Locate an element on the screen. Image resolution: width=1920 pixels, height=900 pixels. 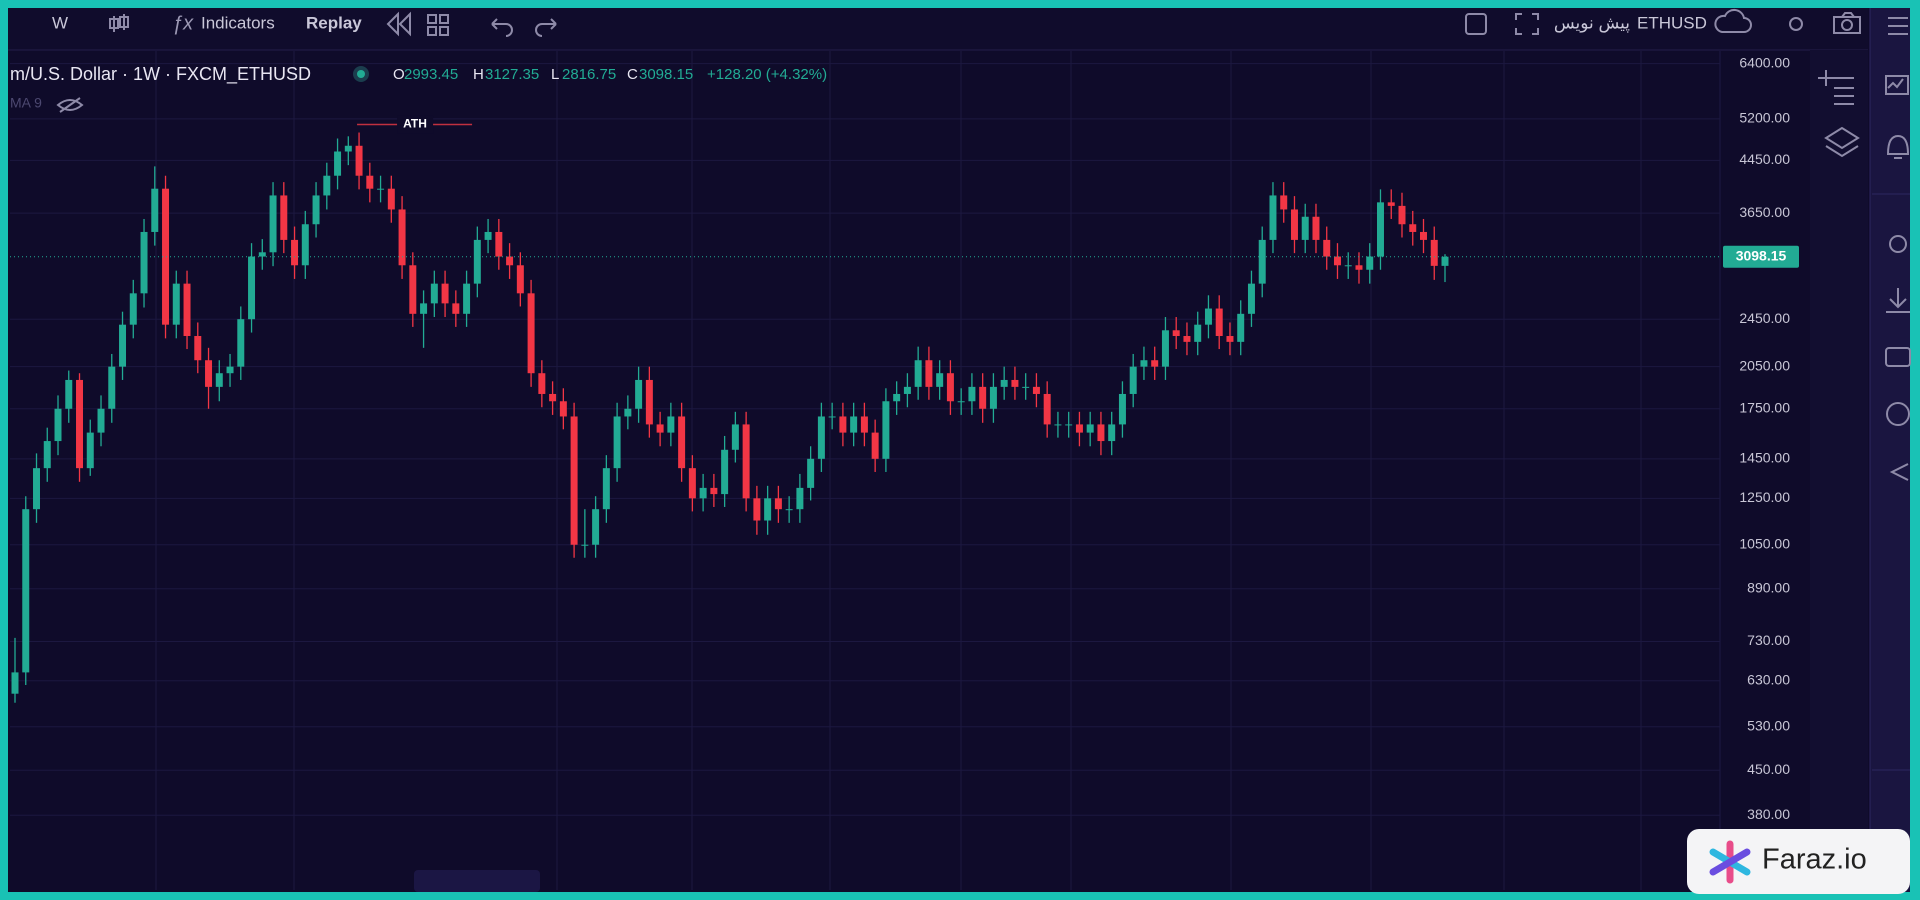
ohlc-letter: O is located at coordinates (399, 74).